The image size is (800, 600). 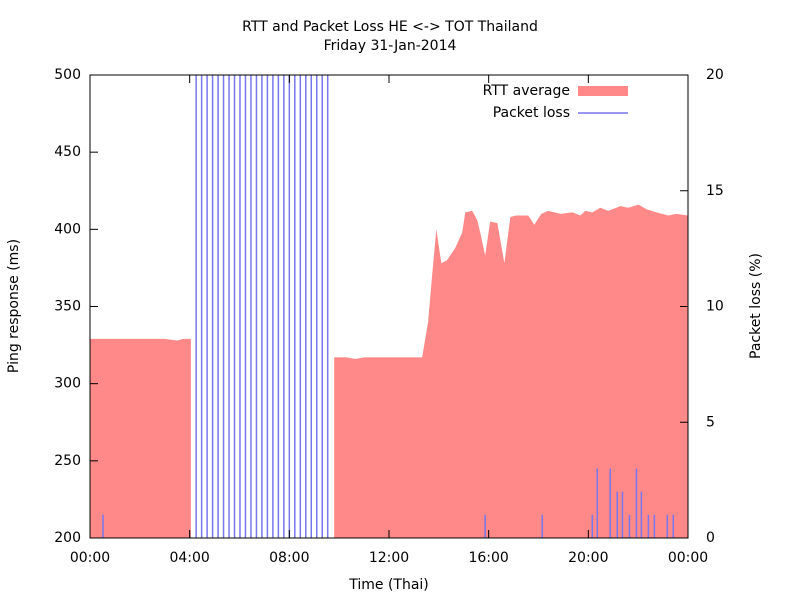 I want to click on y2-tick-label: 0, so click(x=710, y=538).